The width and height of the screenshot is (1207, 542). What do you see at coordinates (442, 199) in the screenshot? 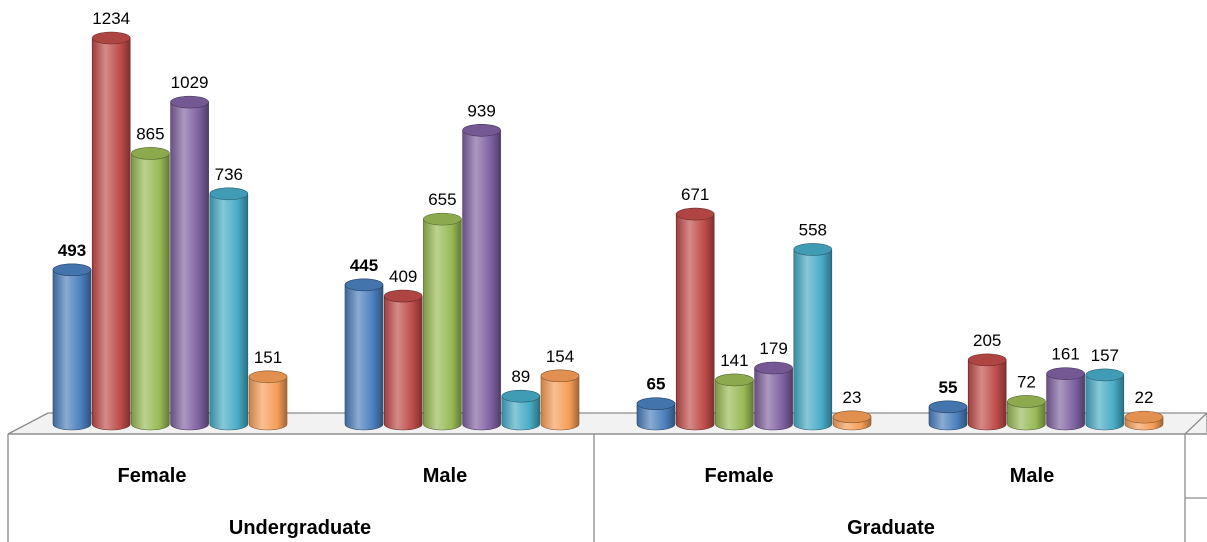
I see `data-label: 655` at bounding box center [442, 199].